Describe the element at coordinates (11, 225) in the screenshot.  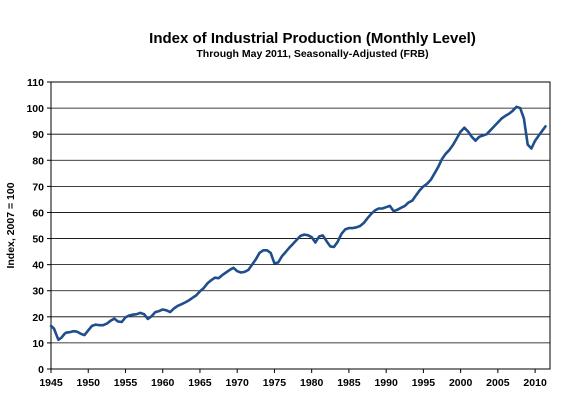
I see `y-axis-label: Index, 2007 = 100` at that location.